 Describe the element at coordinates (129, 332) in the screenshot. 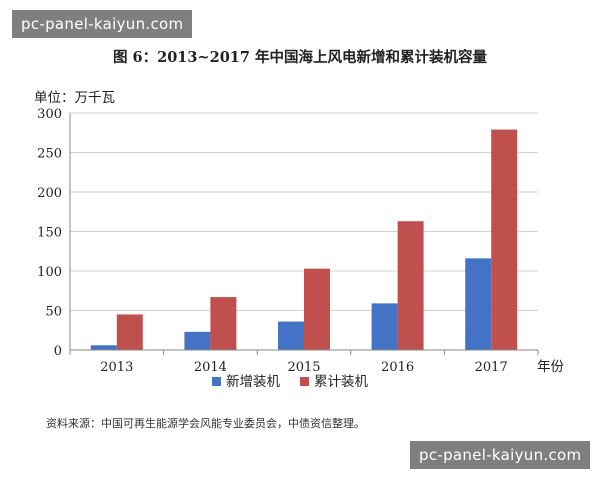

I see `bar-cumulative-2013` at that location.